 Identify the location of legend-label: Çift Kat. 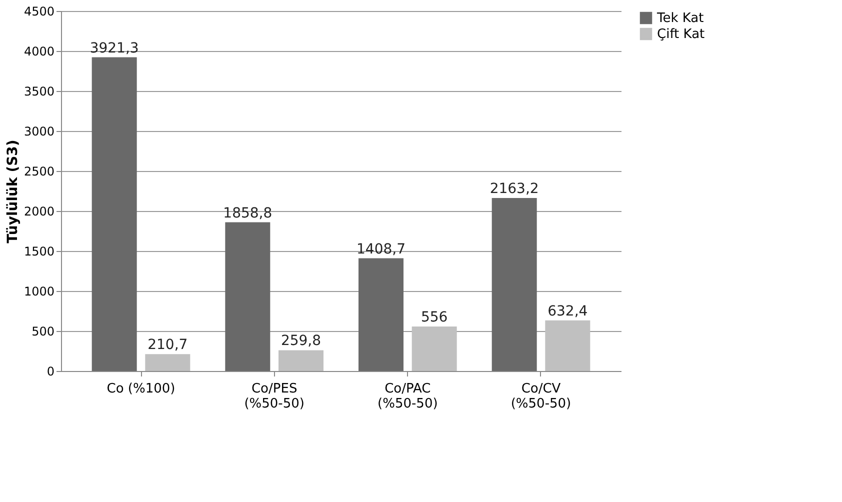
(681, 34).